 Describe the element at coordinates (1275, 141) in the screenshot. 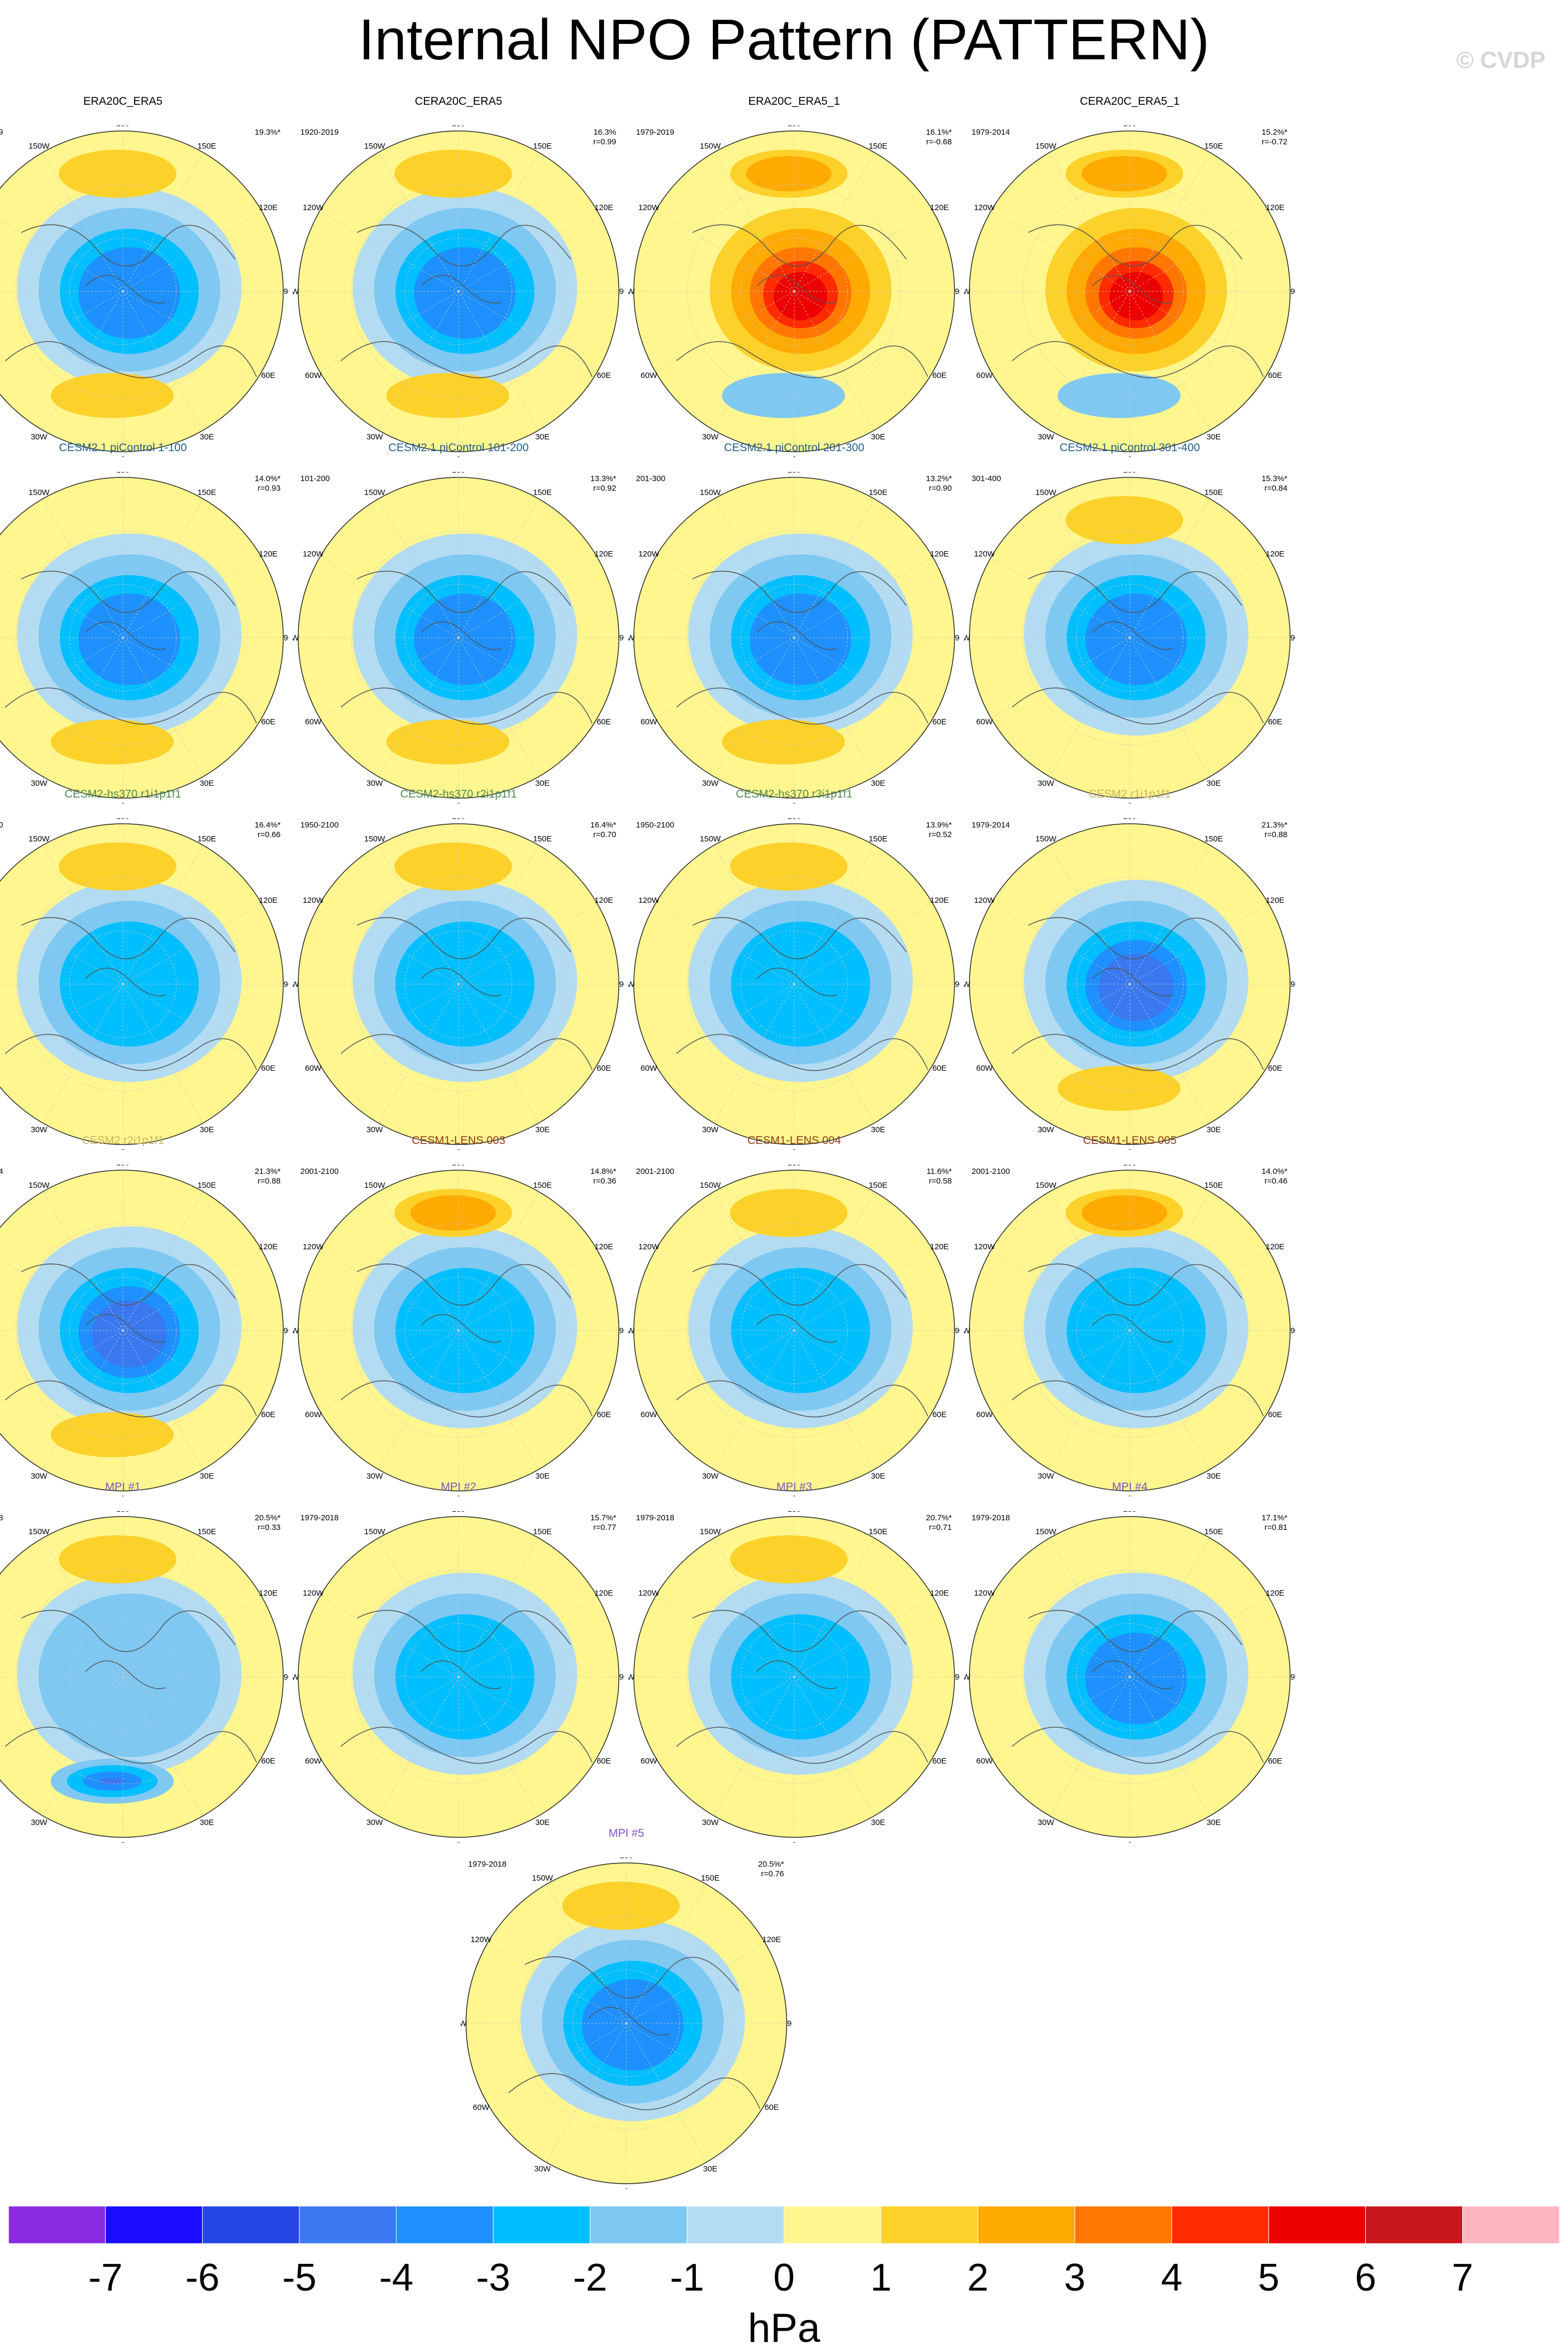

I see `panel-correlation: r=-0.72` at that location.